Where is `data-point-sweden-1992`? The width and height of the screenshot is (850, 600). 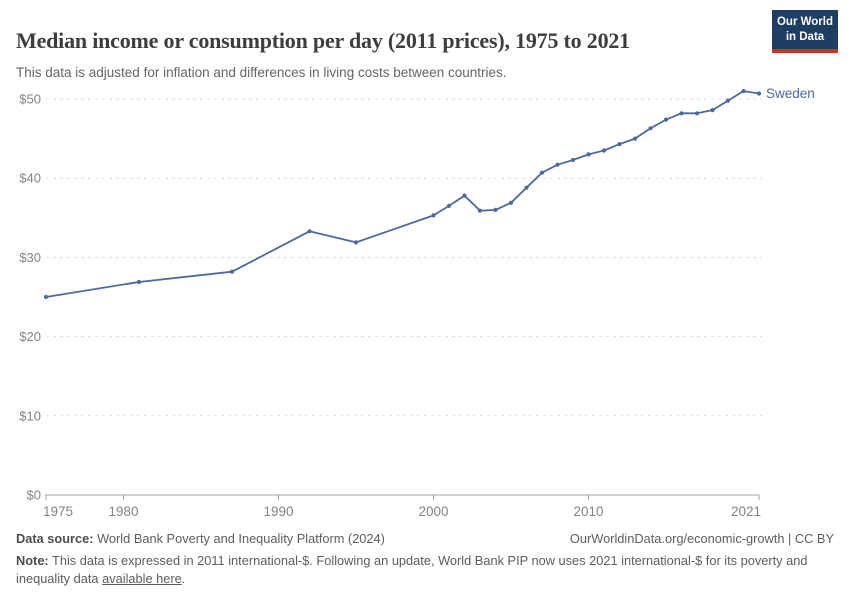 data-point-sweden-1992 is located at coordinates (309, 231).